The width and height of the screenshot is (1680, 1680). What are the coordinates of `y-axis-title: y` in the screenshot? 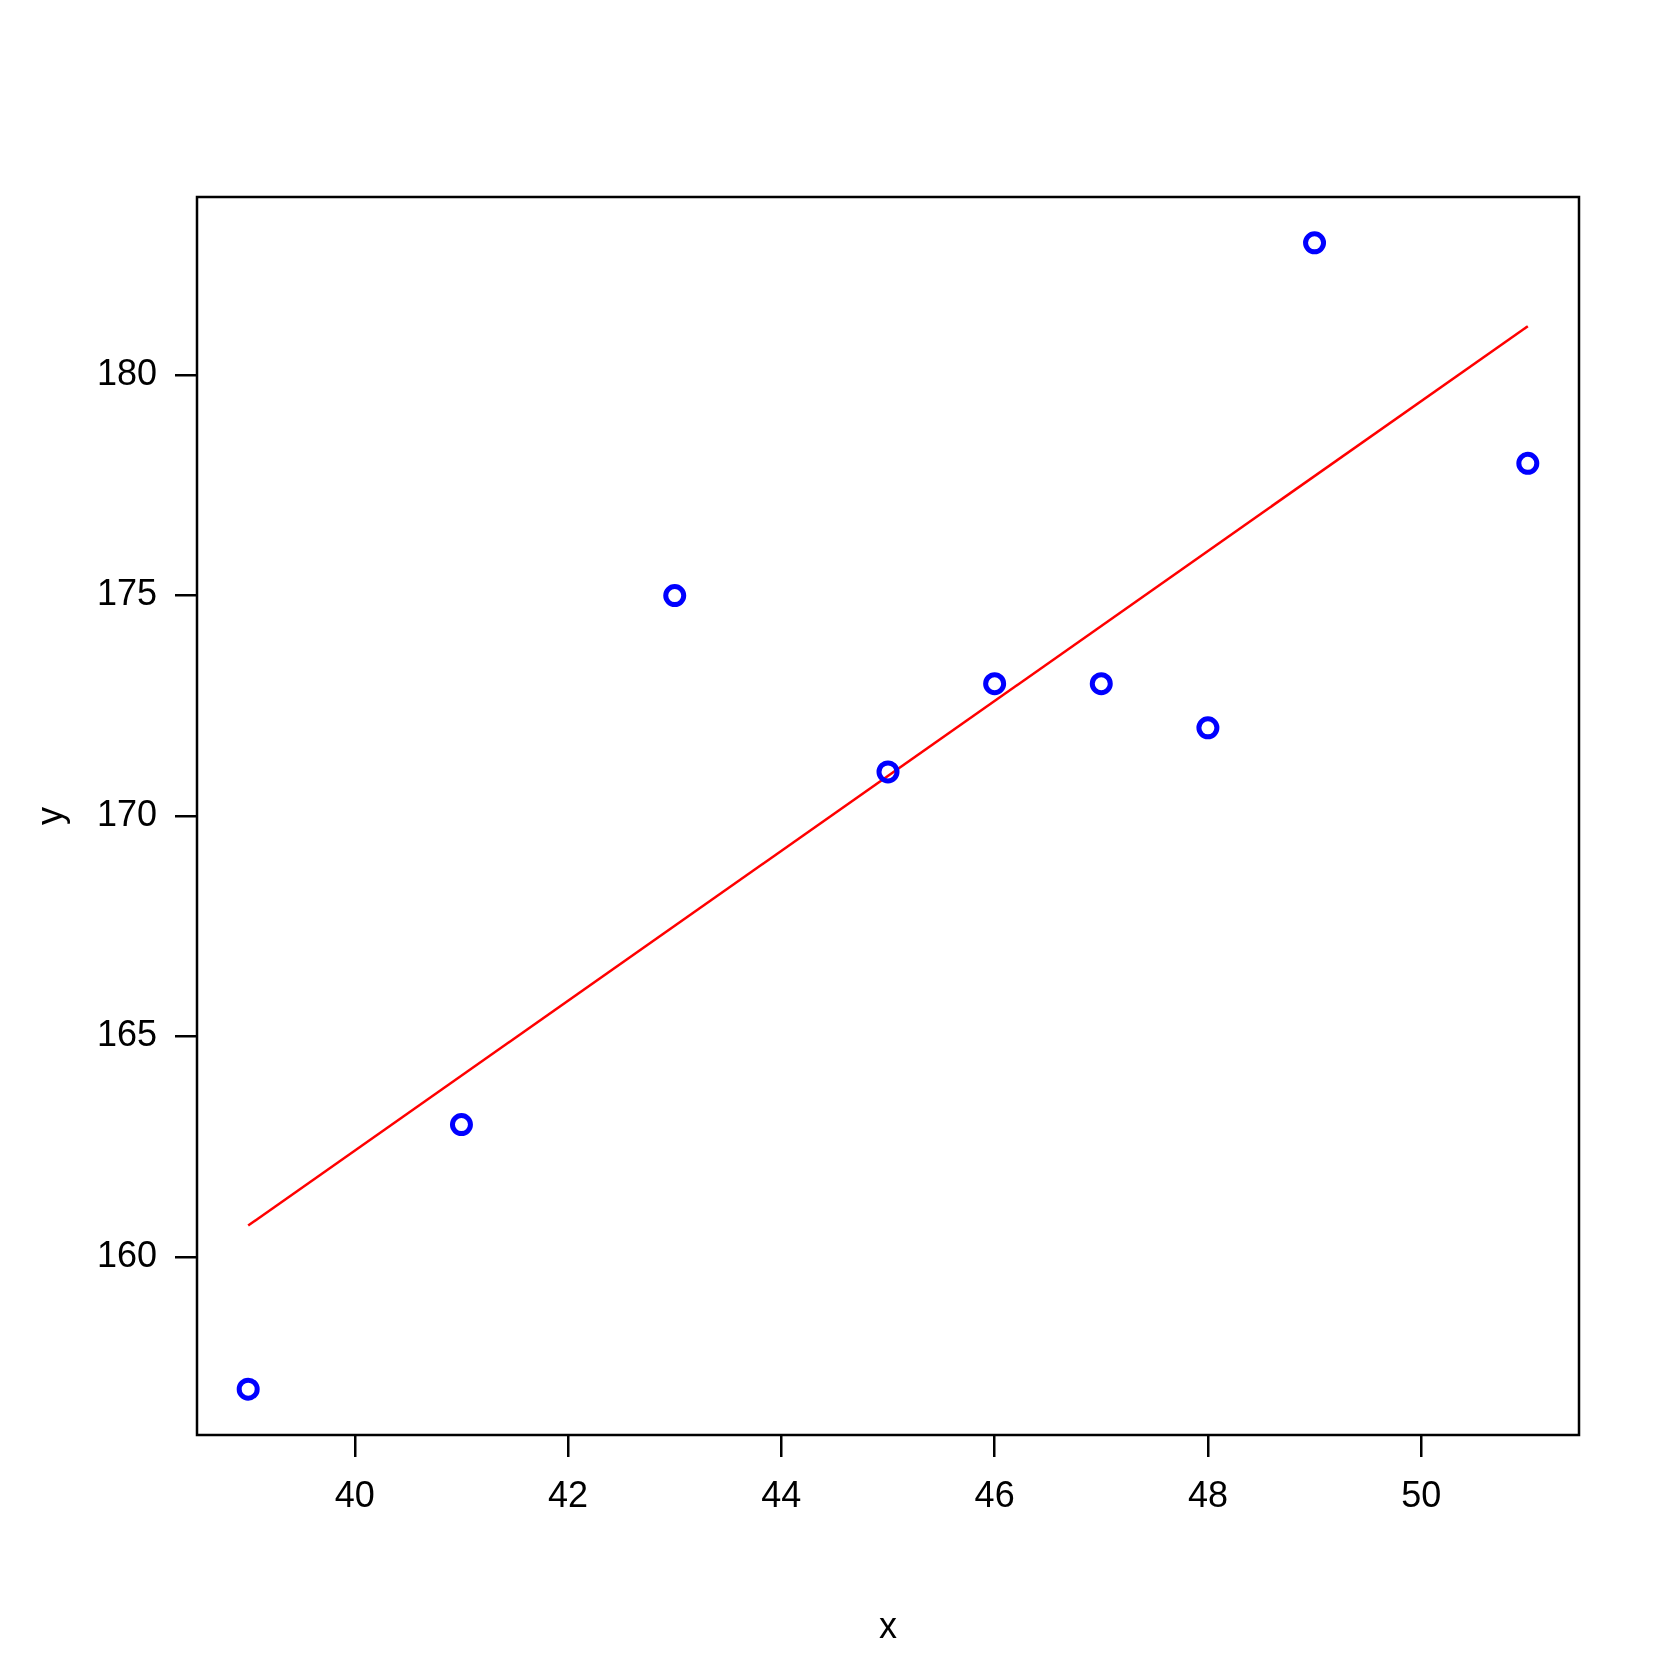 It's located at (49, 816).